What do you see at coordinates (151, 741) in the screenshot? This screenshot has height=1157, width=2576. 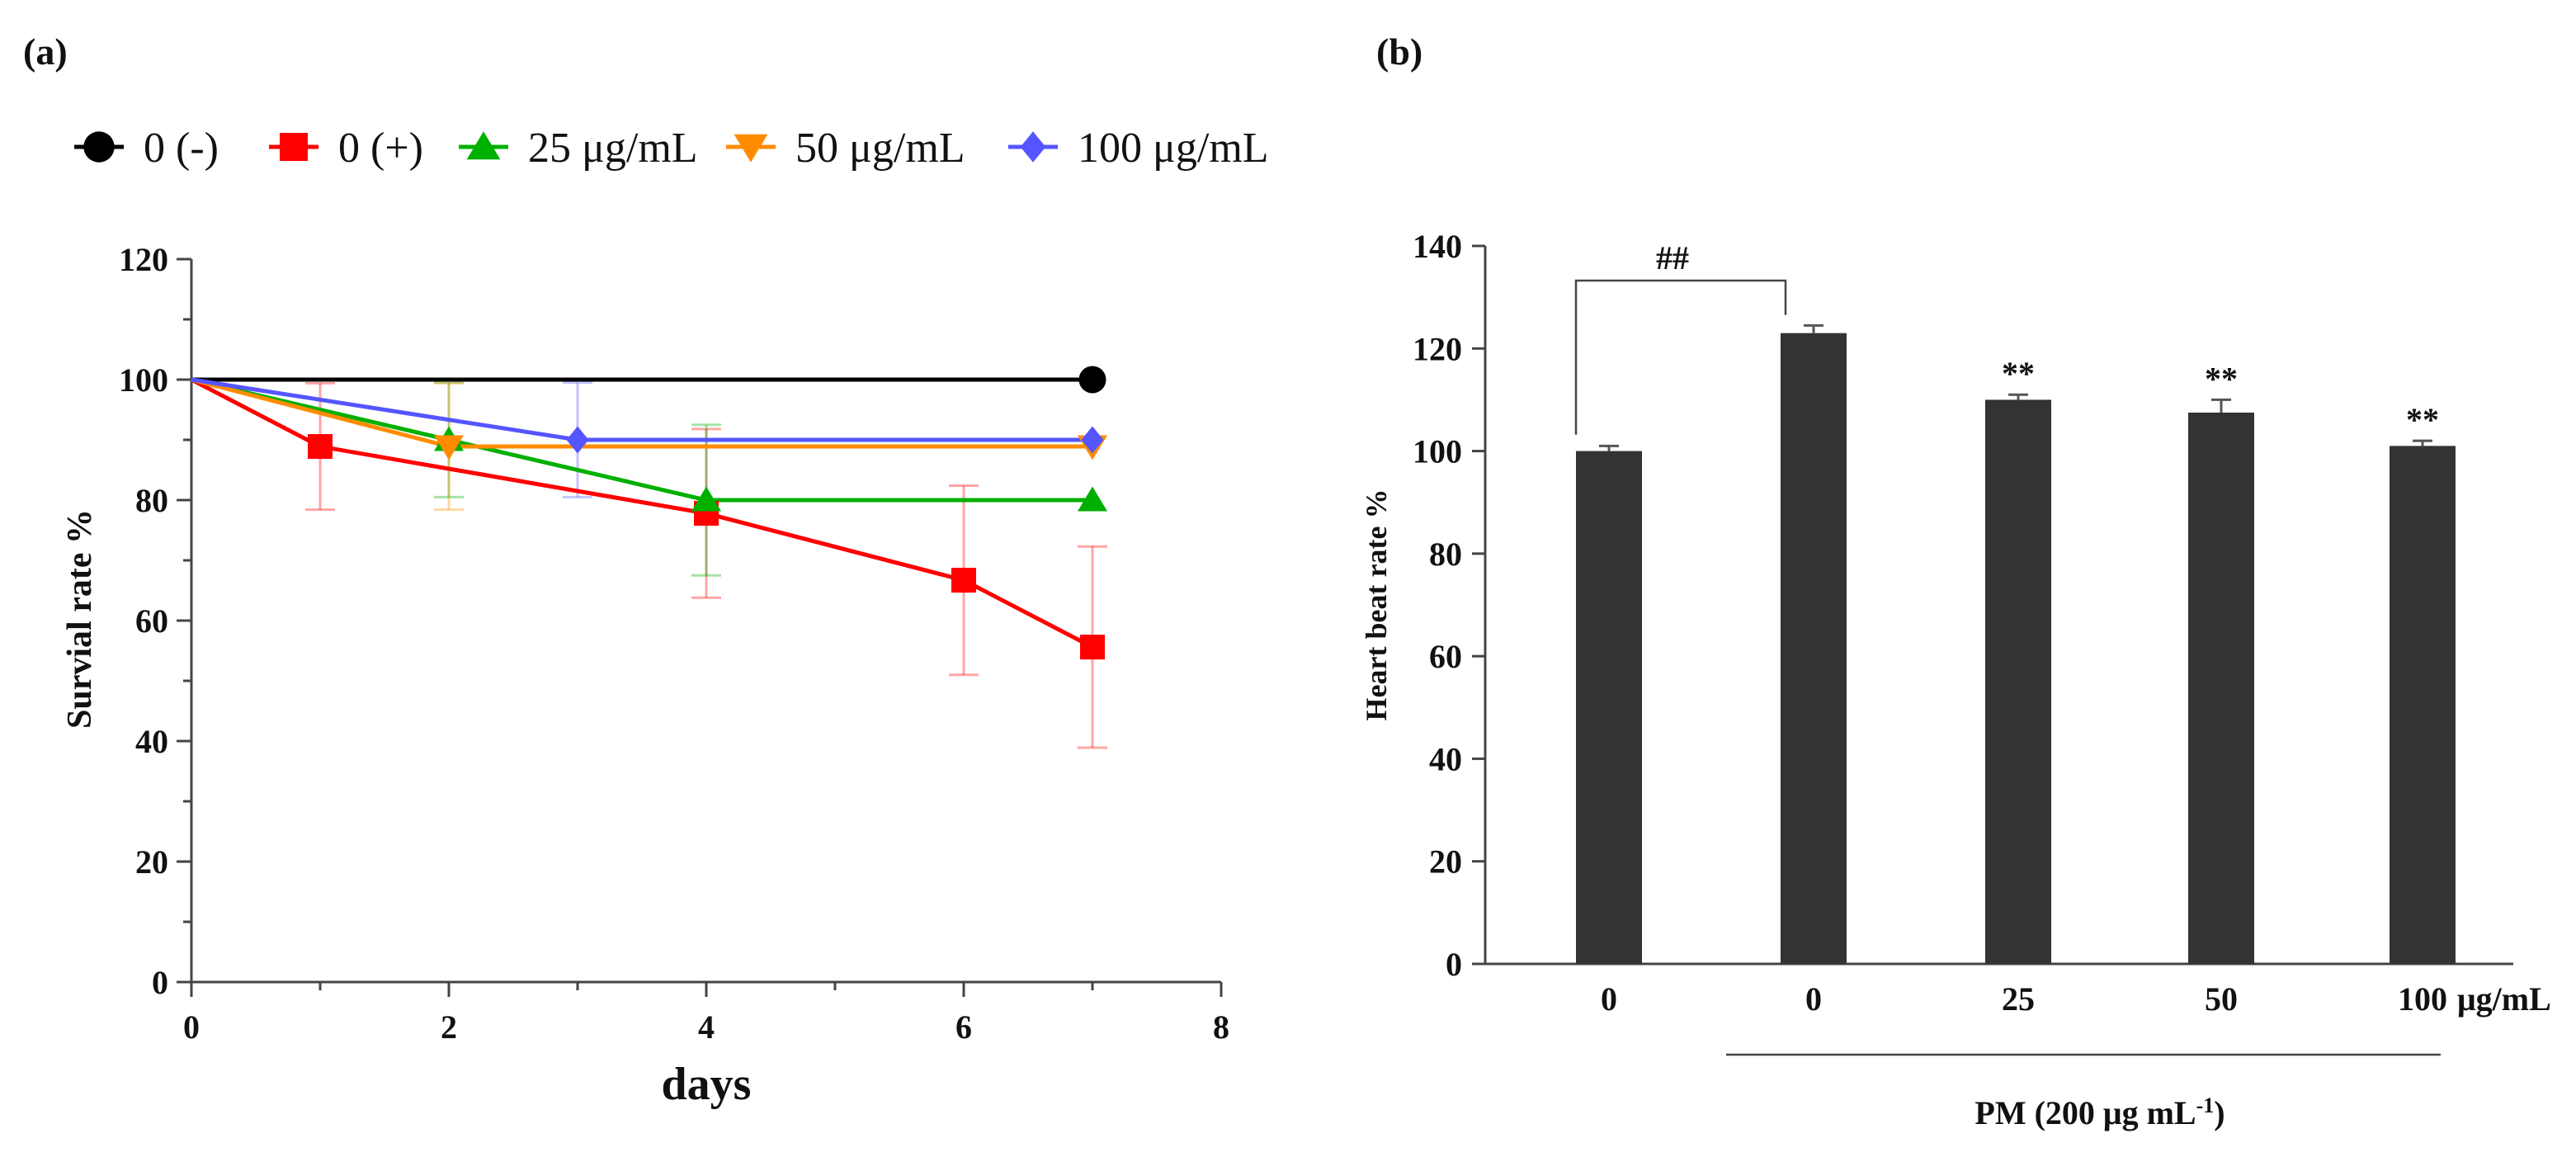 I see `chart-a-y-tick-label: 40` at bounding box center [151, 741].